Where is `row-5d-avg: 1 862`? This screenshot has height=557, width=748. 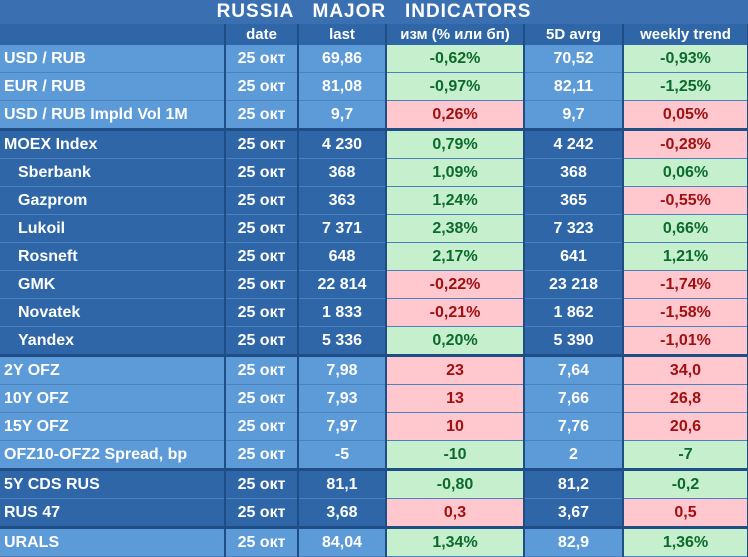 row-5d-avg: 1 862 is located at coordinates (574, 312).